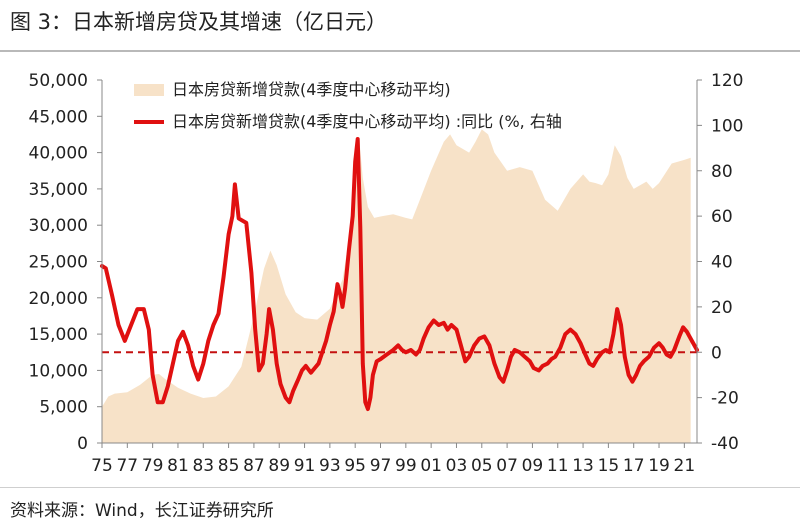 This screenshot has height=521, width=800. Describe the element at coordinates (102, 466) in the screenshot. I see `x-tick-label: 75` at that location.